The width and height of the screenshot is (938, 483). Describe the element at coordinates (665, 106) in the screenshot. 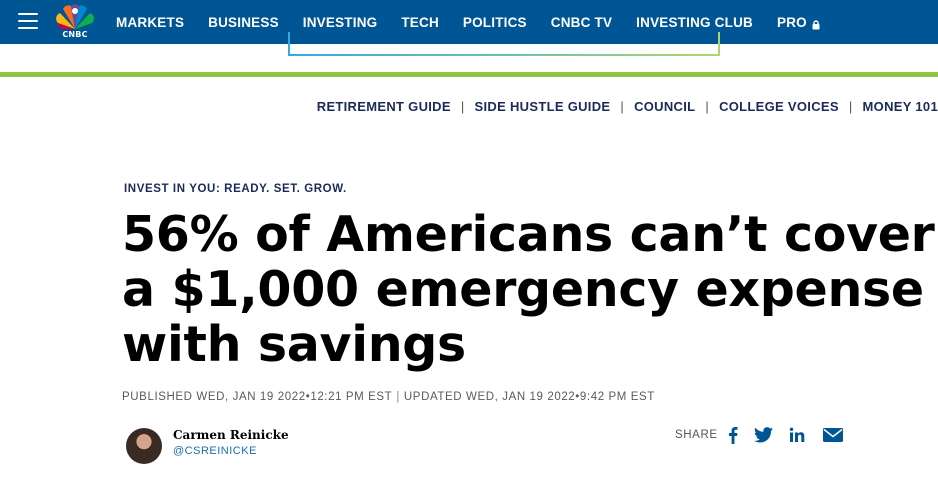

I see `subnav-council: COUNCIL` at that location.